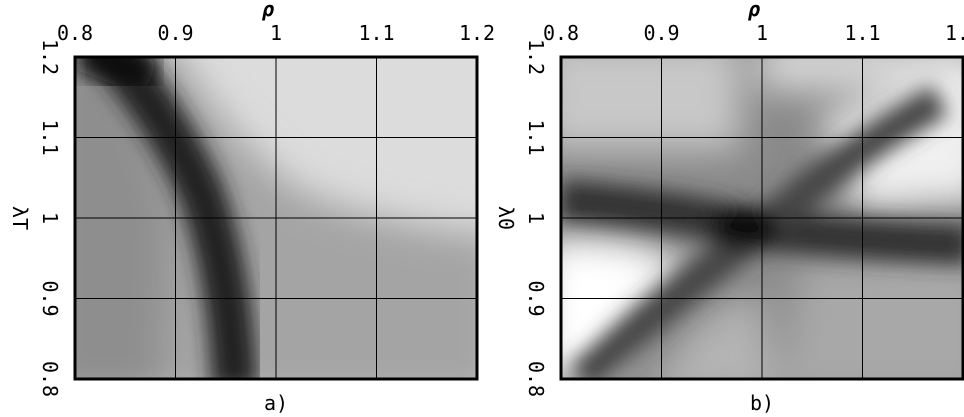 The width and height of the screenshot is (964, 417). I want to click on y-axis-label: λ0, so click(506, 218).